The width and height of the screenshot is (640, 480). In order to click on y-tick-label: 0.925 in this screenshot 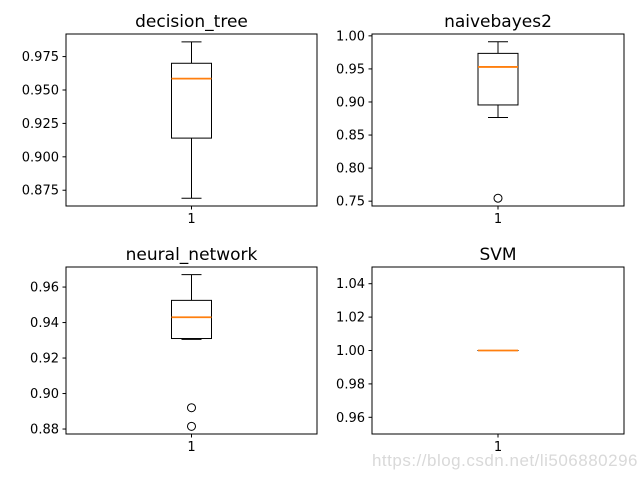, I will do `click(40, 124)`.